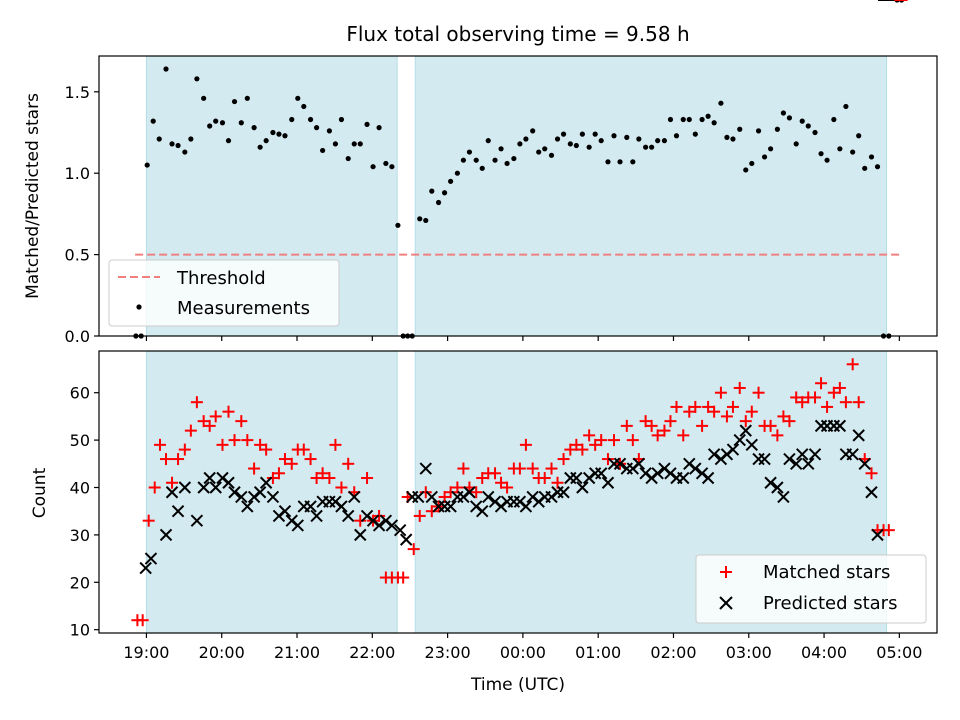 Image resolution: width=960 pixels, height=720 pixels. Describe the element at coordinates (830, 603) in the screenshot. I see `predicted-legend-label: Predicted stars` at that location.